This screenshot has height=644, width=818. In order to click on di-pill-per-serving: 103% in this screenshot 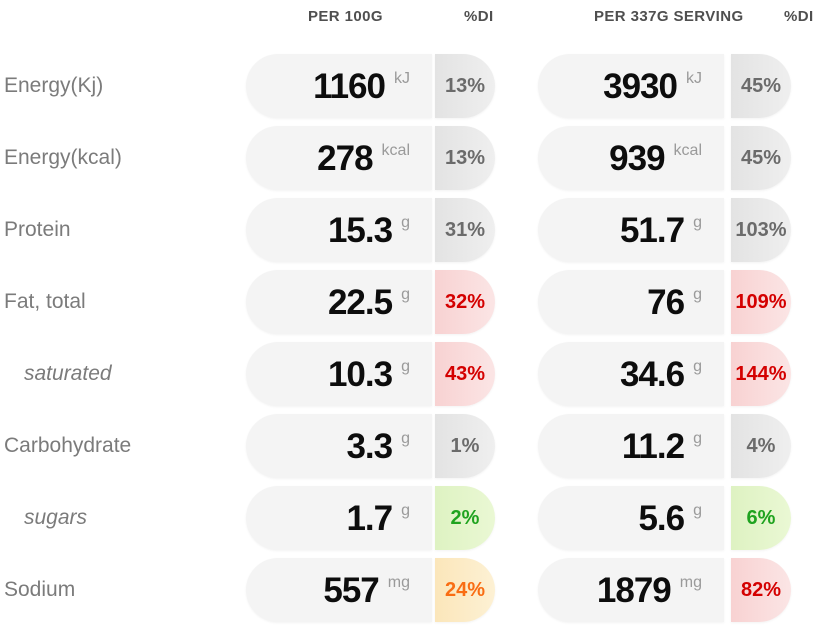, I will do `click(761, 230)`.